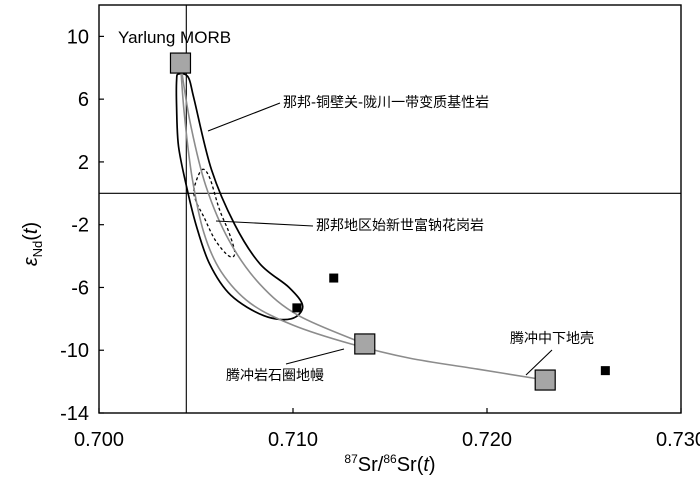  I want to click on leader-crust, so click(539, 362).